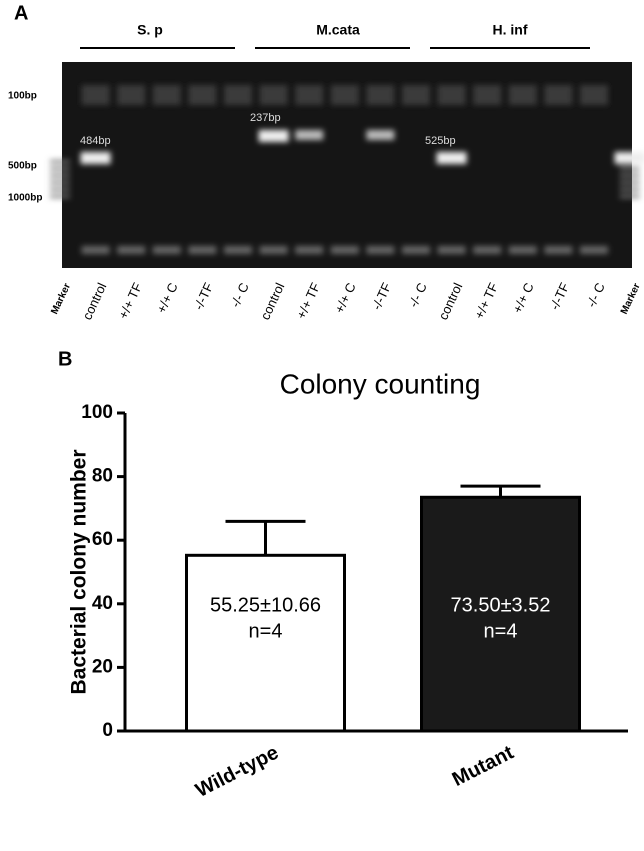  Describe the element at coordinates (265, 118) in the screenshot. I see `band-label: 237bp` at that location.